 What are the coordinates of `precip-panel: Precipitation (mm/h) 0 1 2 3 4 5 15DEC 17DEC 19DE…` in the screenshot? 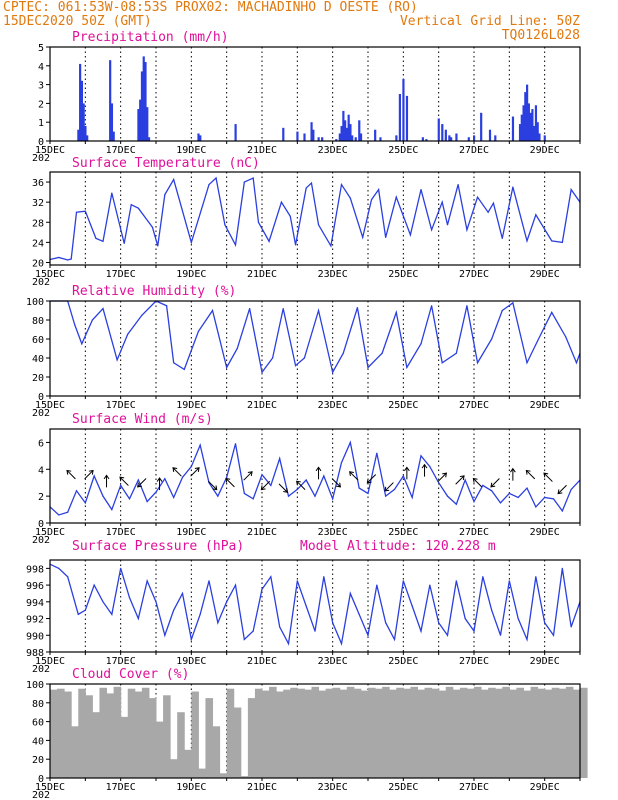 It's located at (306, 97).